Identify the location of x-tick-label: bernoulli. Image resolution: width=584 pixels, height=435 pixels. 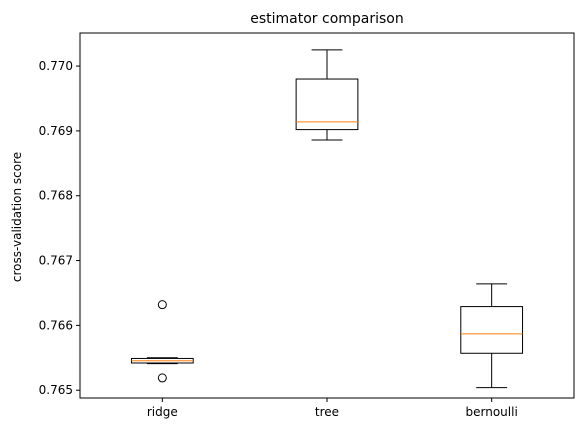
(492, 412).